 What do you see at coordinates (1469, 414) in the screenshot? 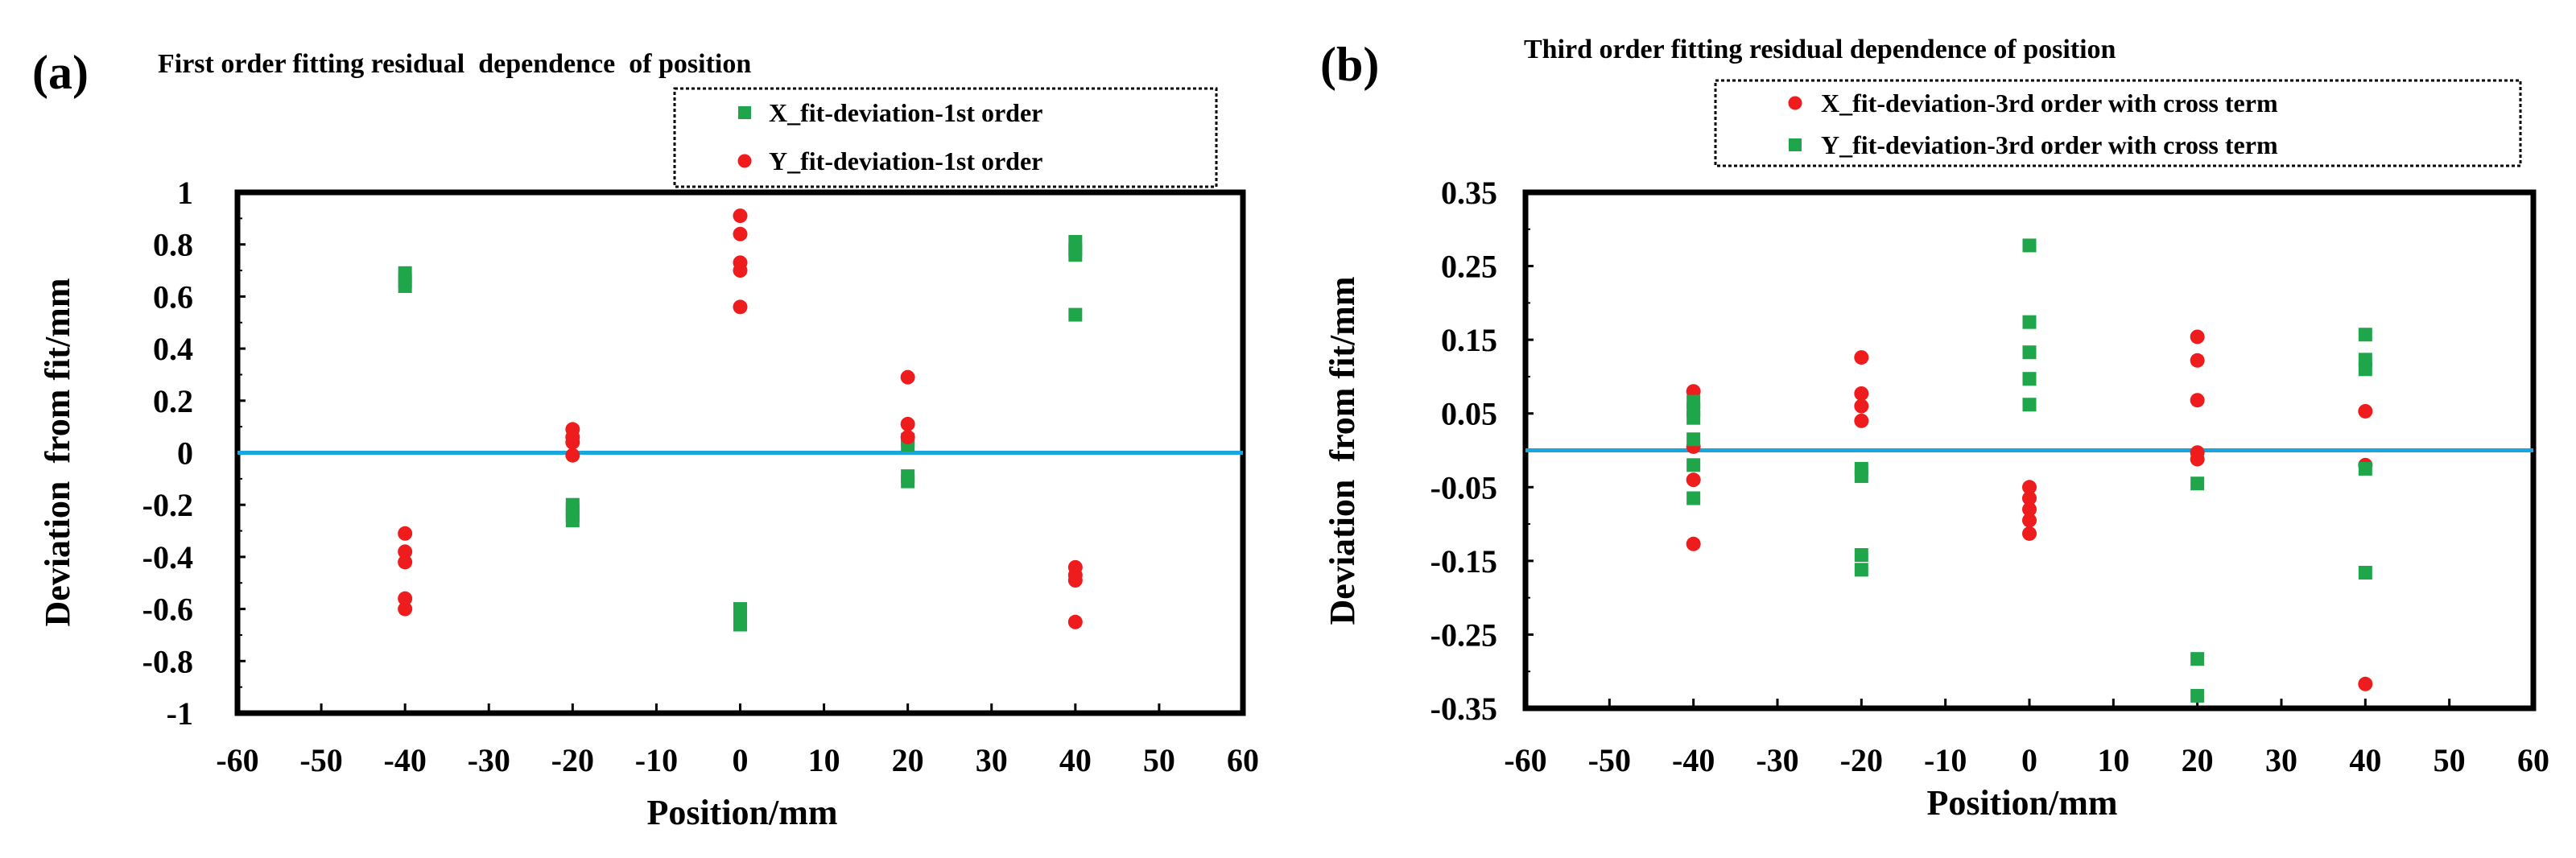
I see `y-tick-label-b: 0.05` at bounding box center [1469, 414].